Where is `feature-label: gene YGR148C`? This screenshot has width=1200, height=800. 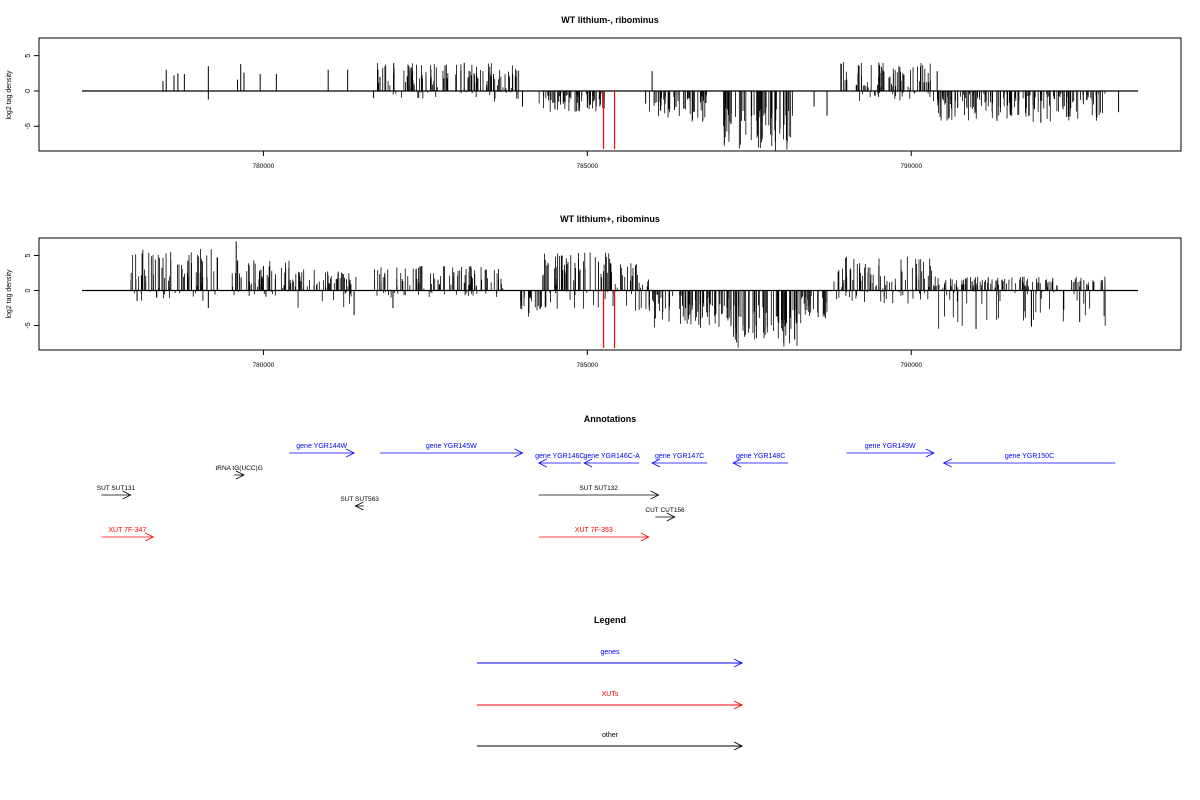
feature-label: gene YGR148C is located at coordinates (760, 456).